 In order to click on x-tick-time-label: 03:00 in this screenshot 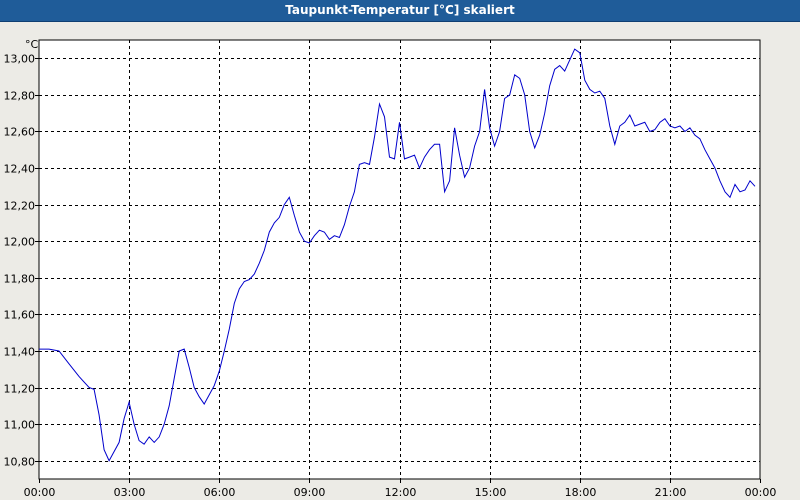, I will do `click(130, 492)`.